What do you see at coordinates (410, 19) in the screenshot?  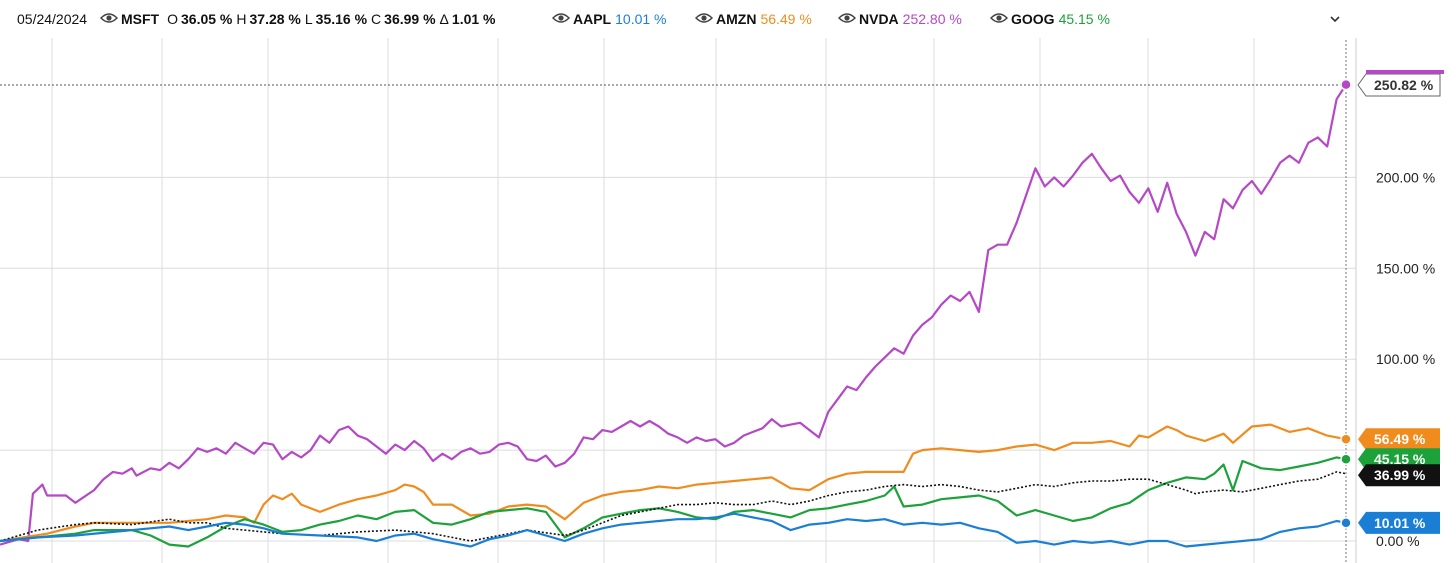 I see `legend-close-value: 36.99 %` at bounding box center [410, 19].